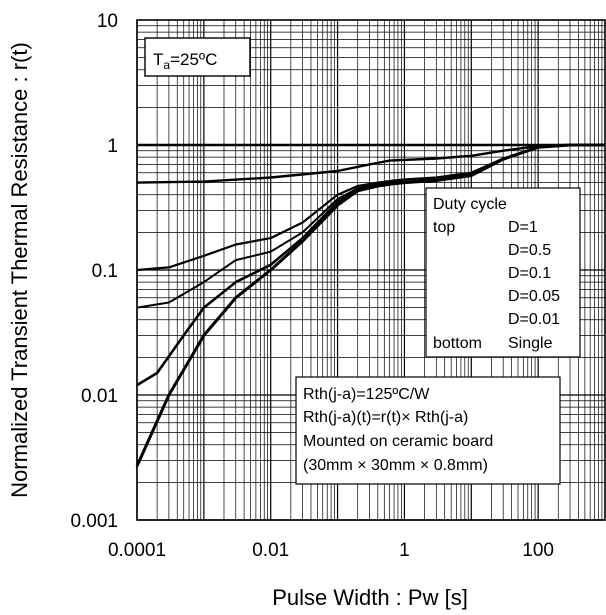  I want to click on x-tick-label: 1, so click(404, 550).